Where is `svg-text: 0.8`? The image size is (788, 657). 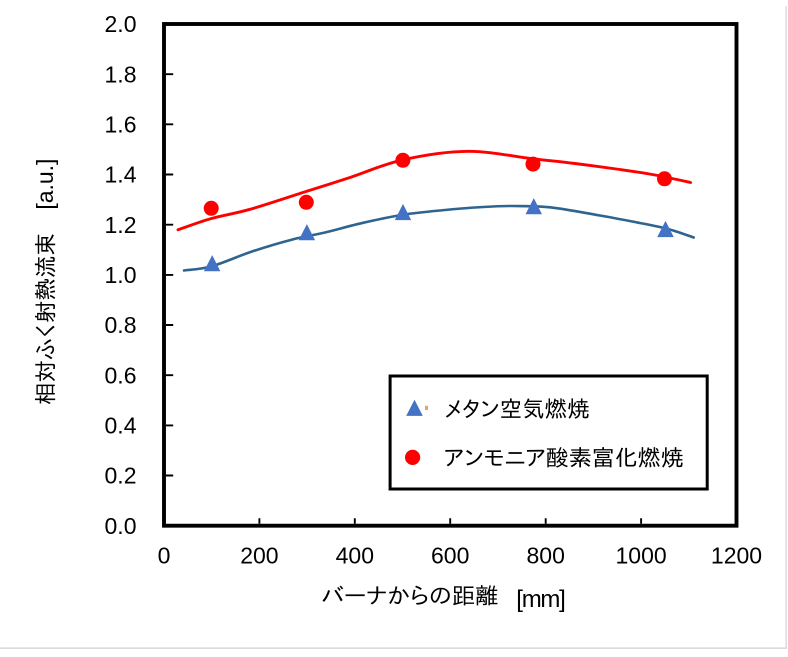 svg-text: 0.8 is located at coordinates (121, 325).